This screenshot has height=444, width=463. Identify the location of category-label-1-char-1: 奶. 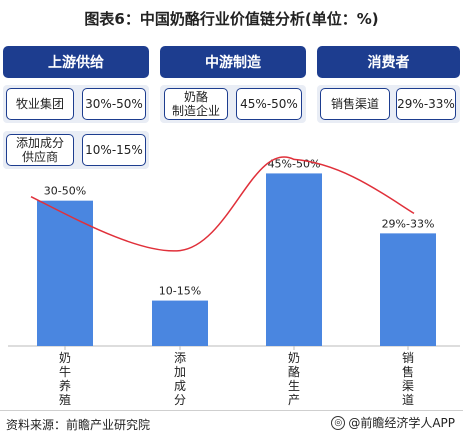
(65, 358).